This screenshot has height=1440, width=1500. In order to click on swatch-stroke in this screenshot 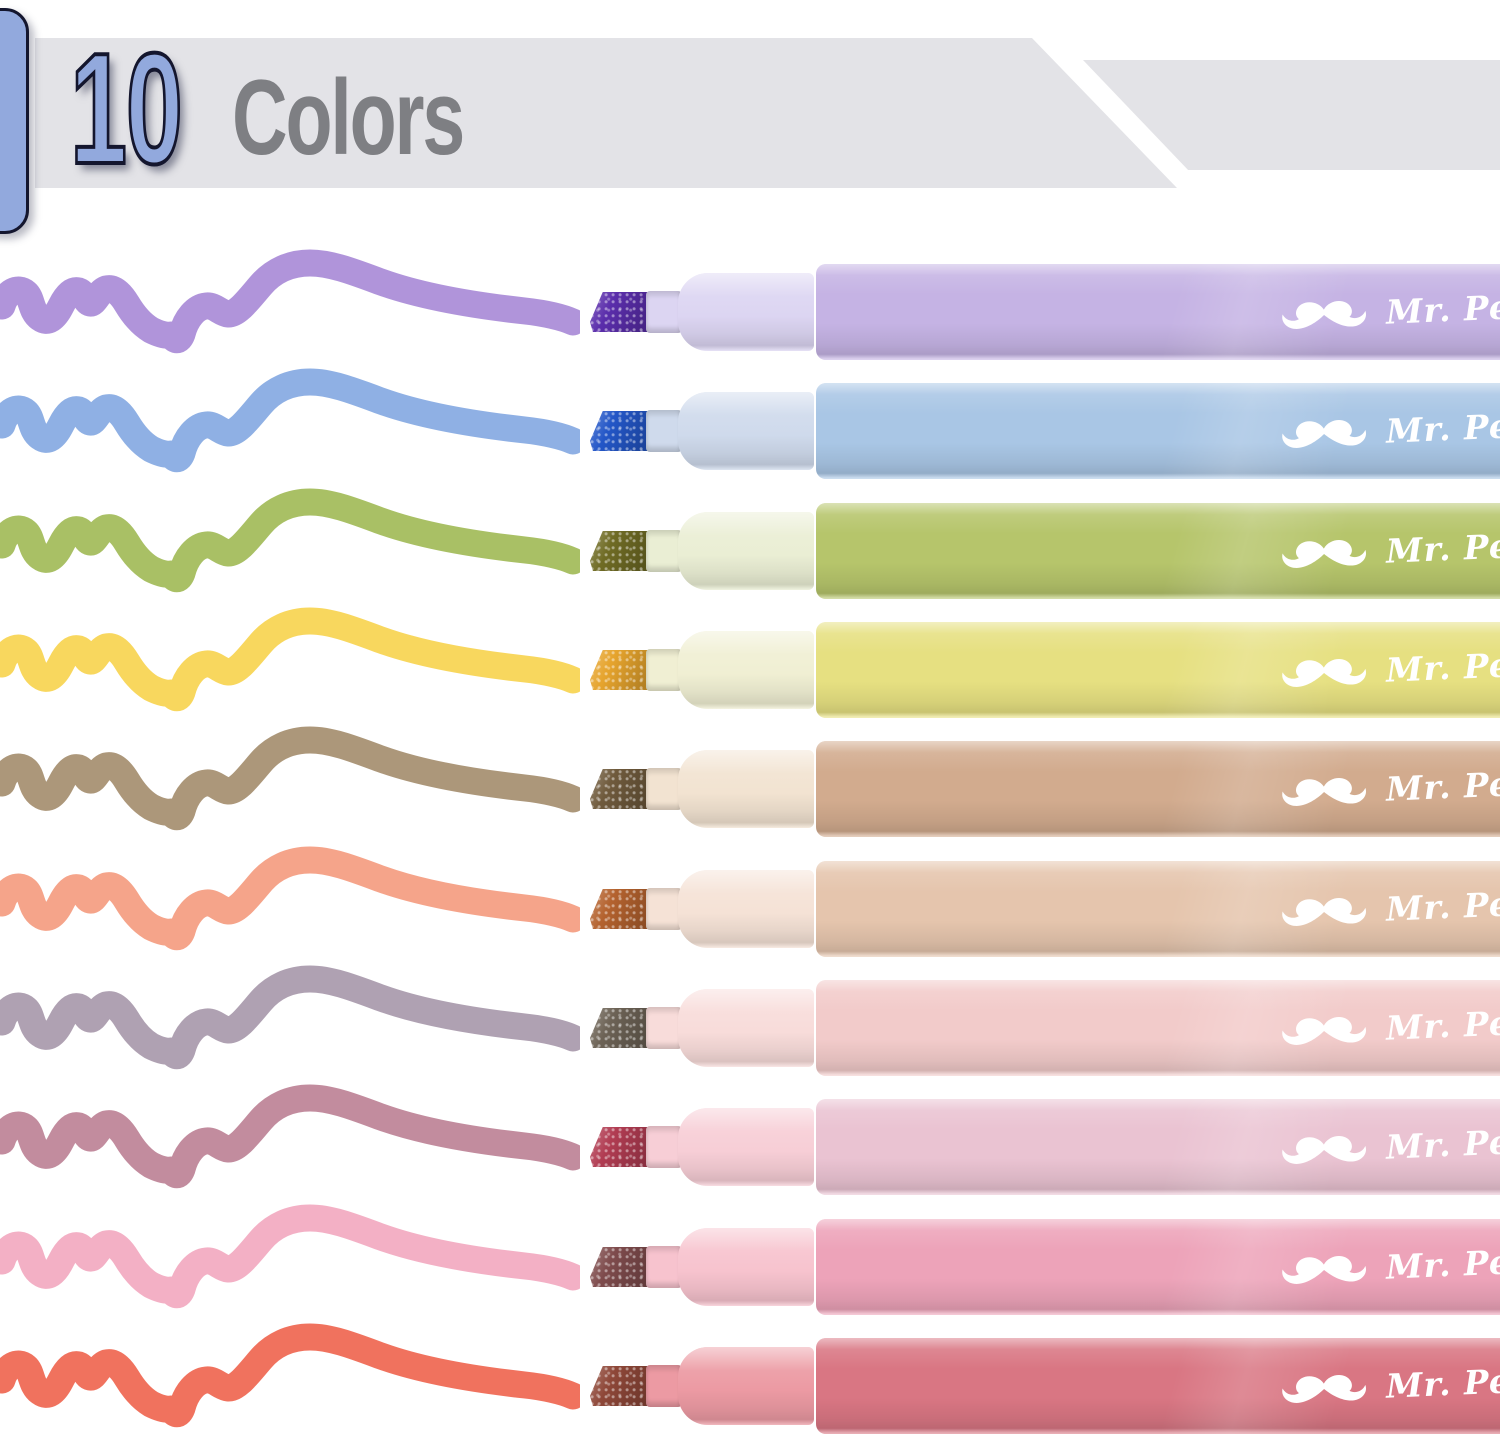, I will do `click(287, 1375)`.